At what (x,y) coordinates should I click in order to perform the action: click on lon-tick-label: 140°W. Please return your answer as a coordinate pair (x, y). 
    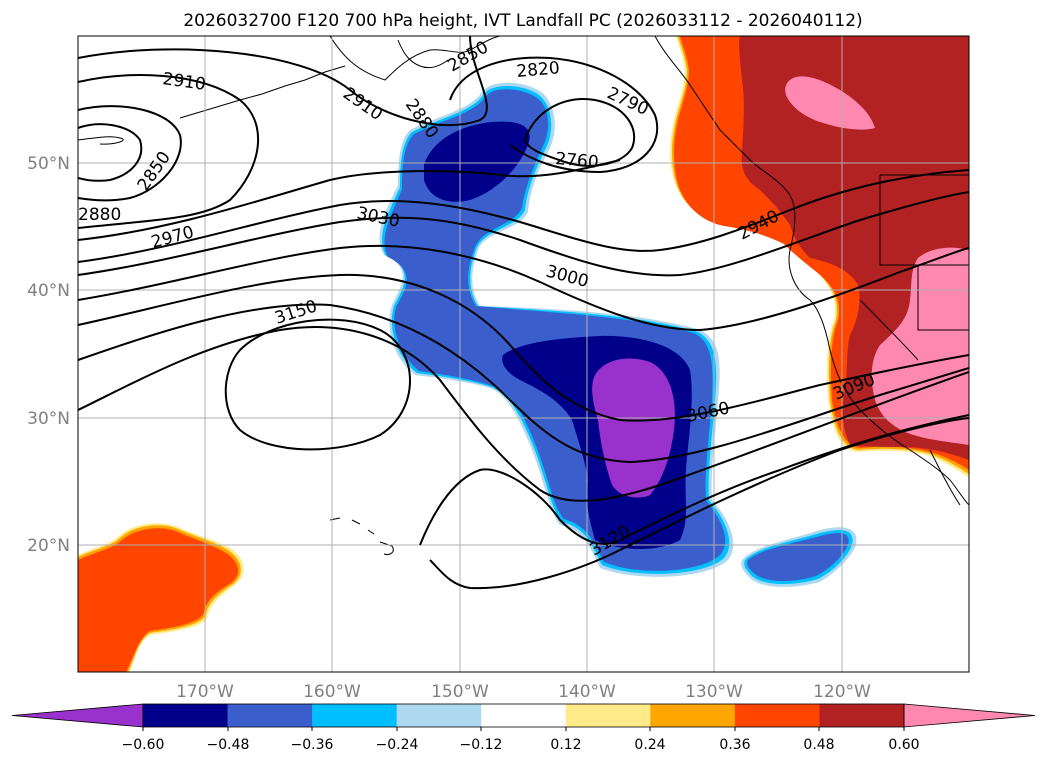
    Looking at the image, I should click on (587, 692).